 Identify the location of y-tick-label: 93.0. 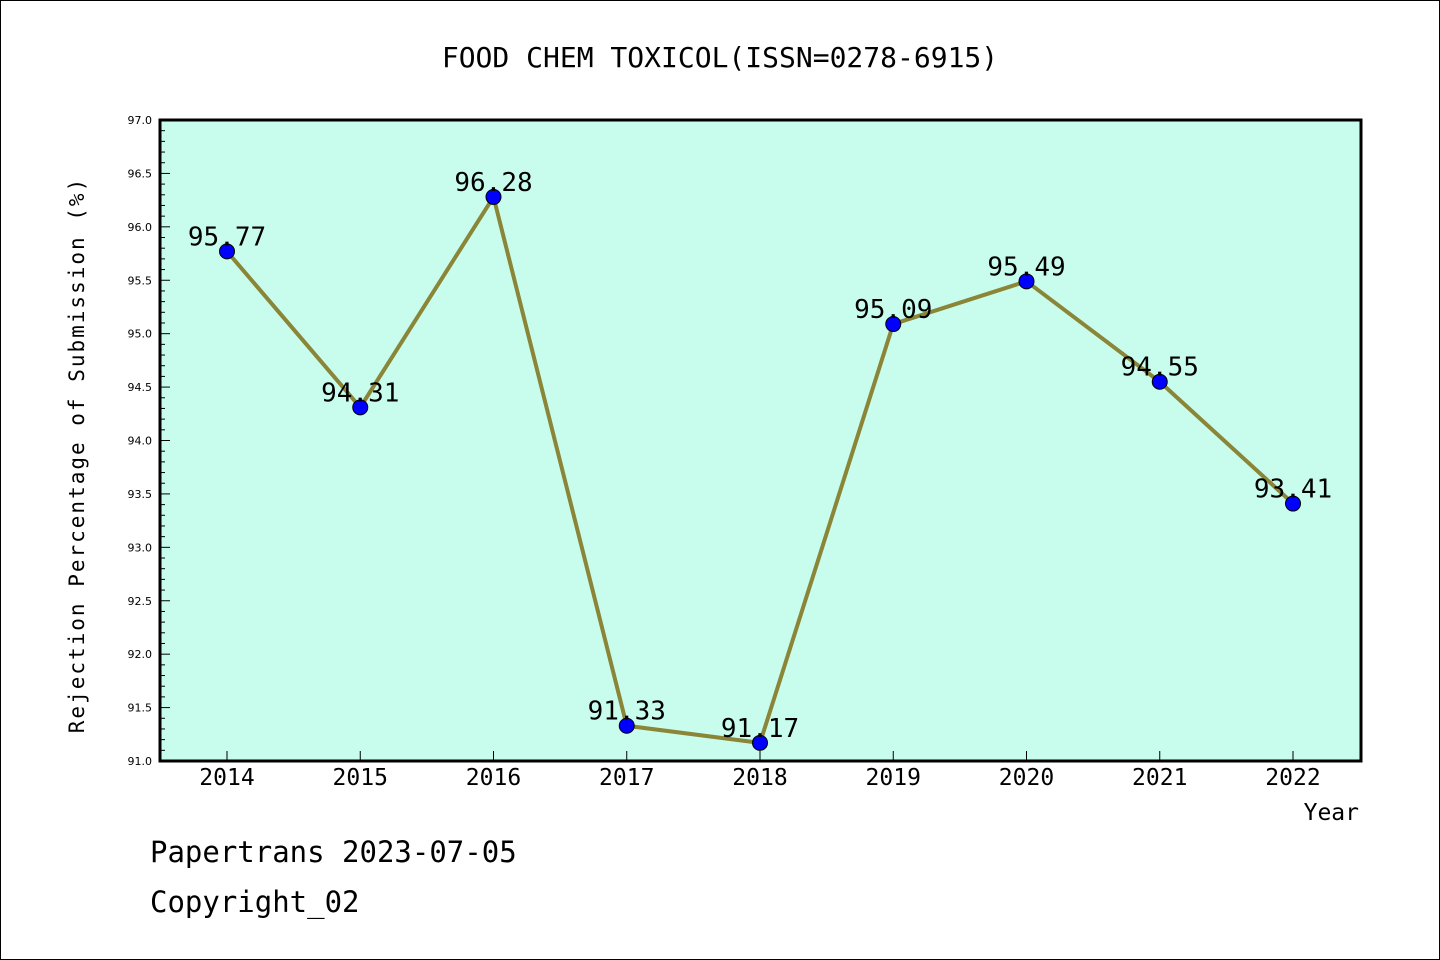
(140, 547).